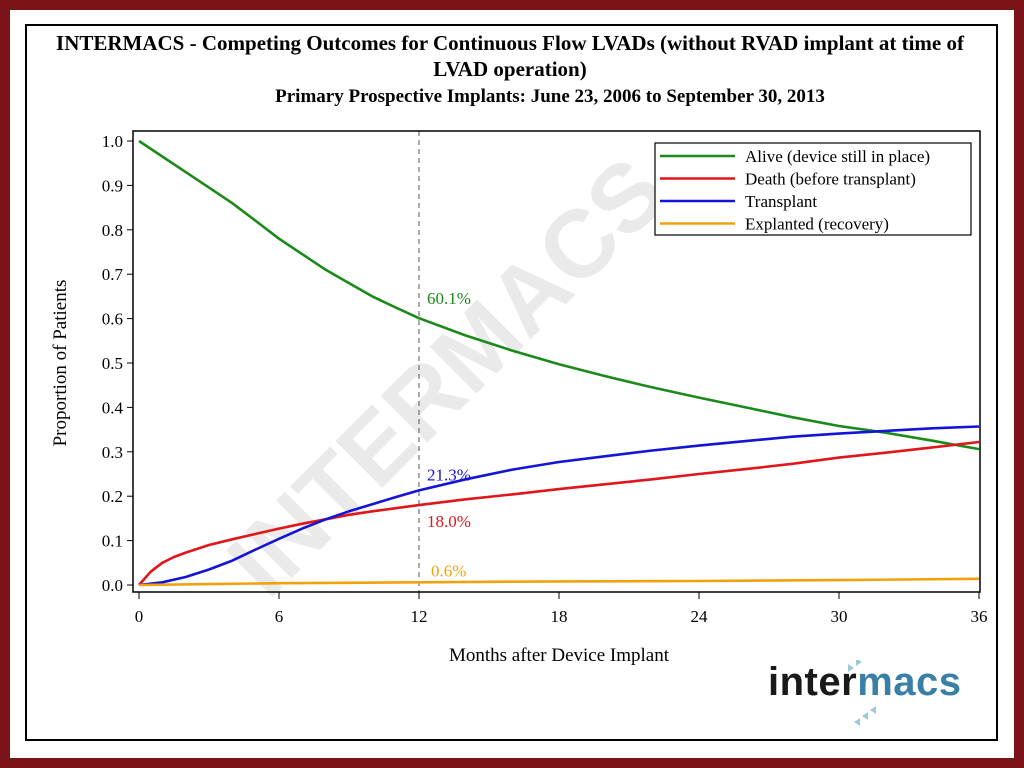 This screenshot has height=768, width=1024. What do you see at coordinates (700, 616) in the screenshot?
I see `x-tick-label: 24` at bounding box center [700, 616].